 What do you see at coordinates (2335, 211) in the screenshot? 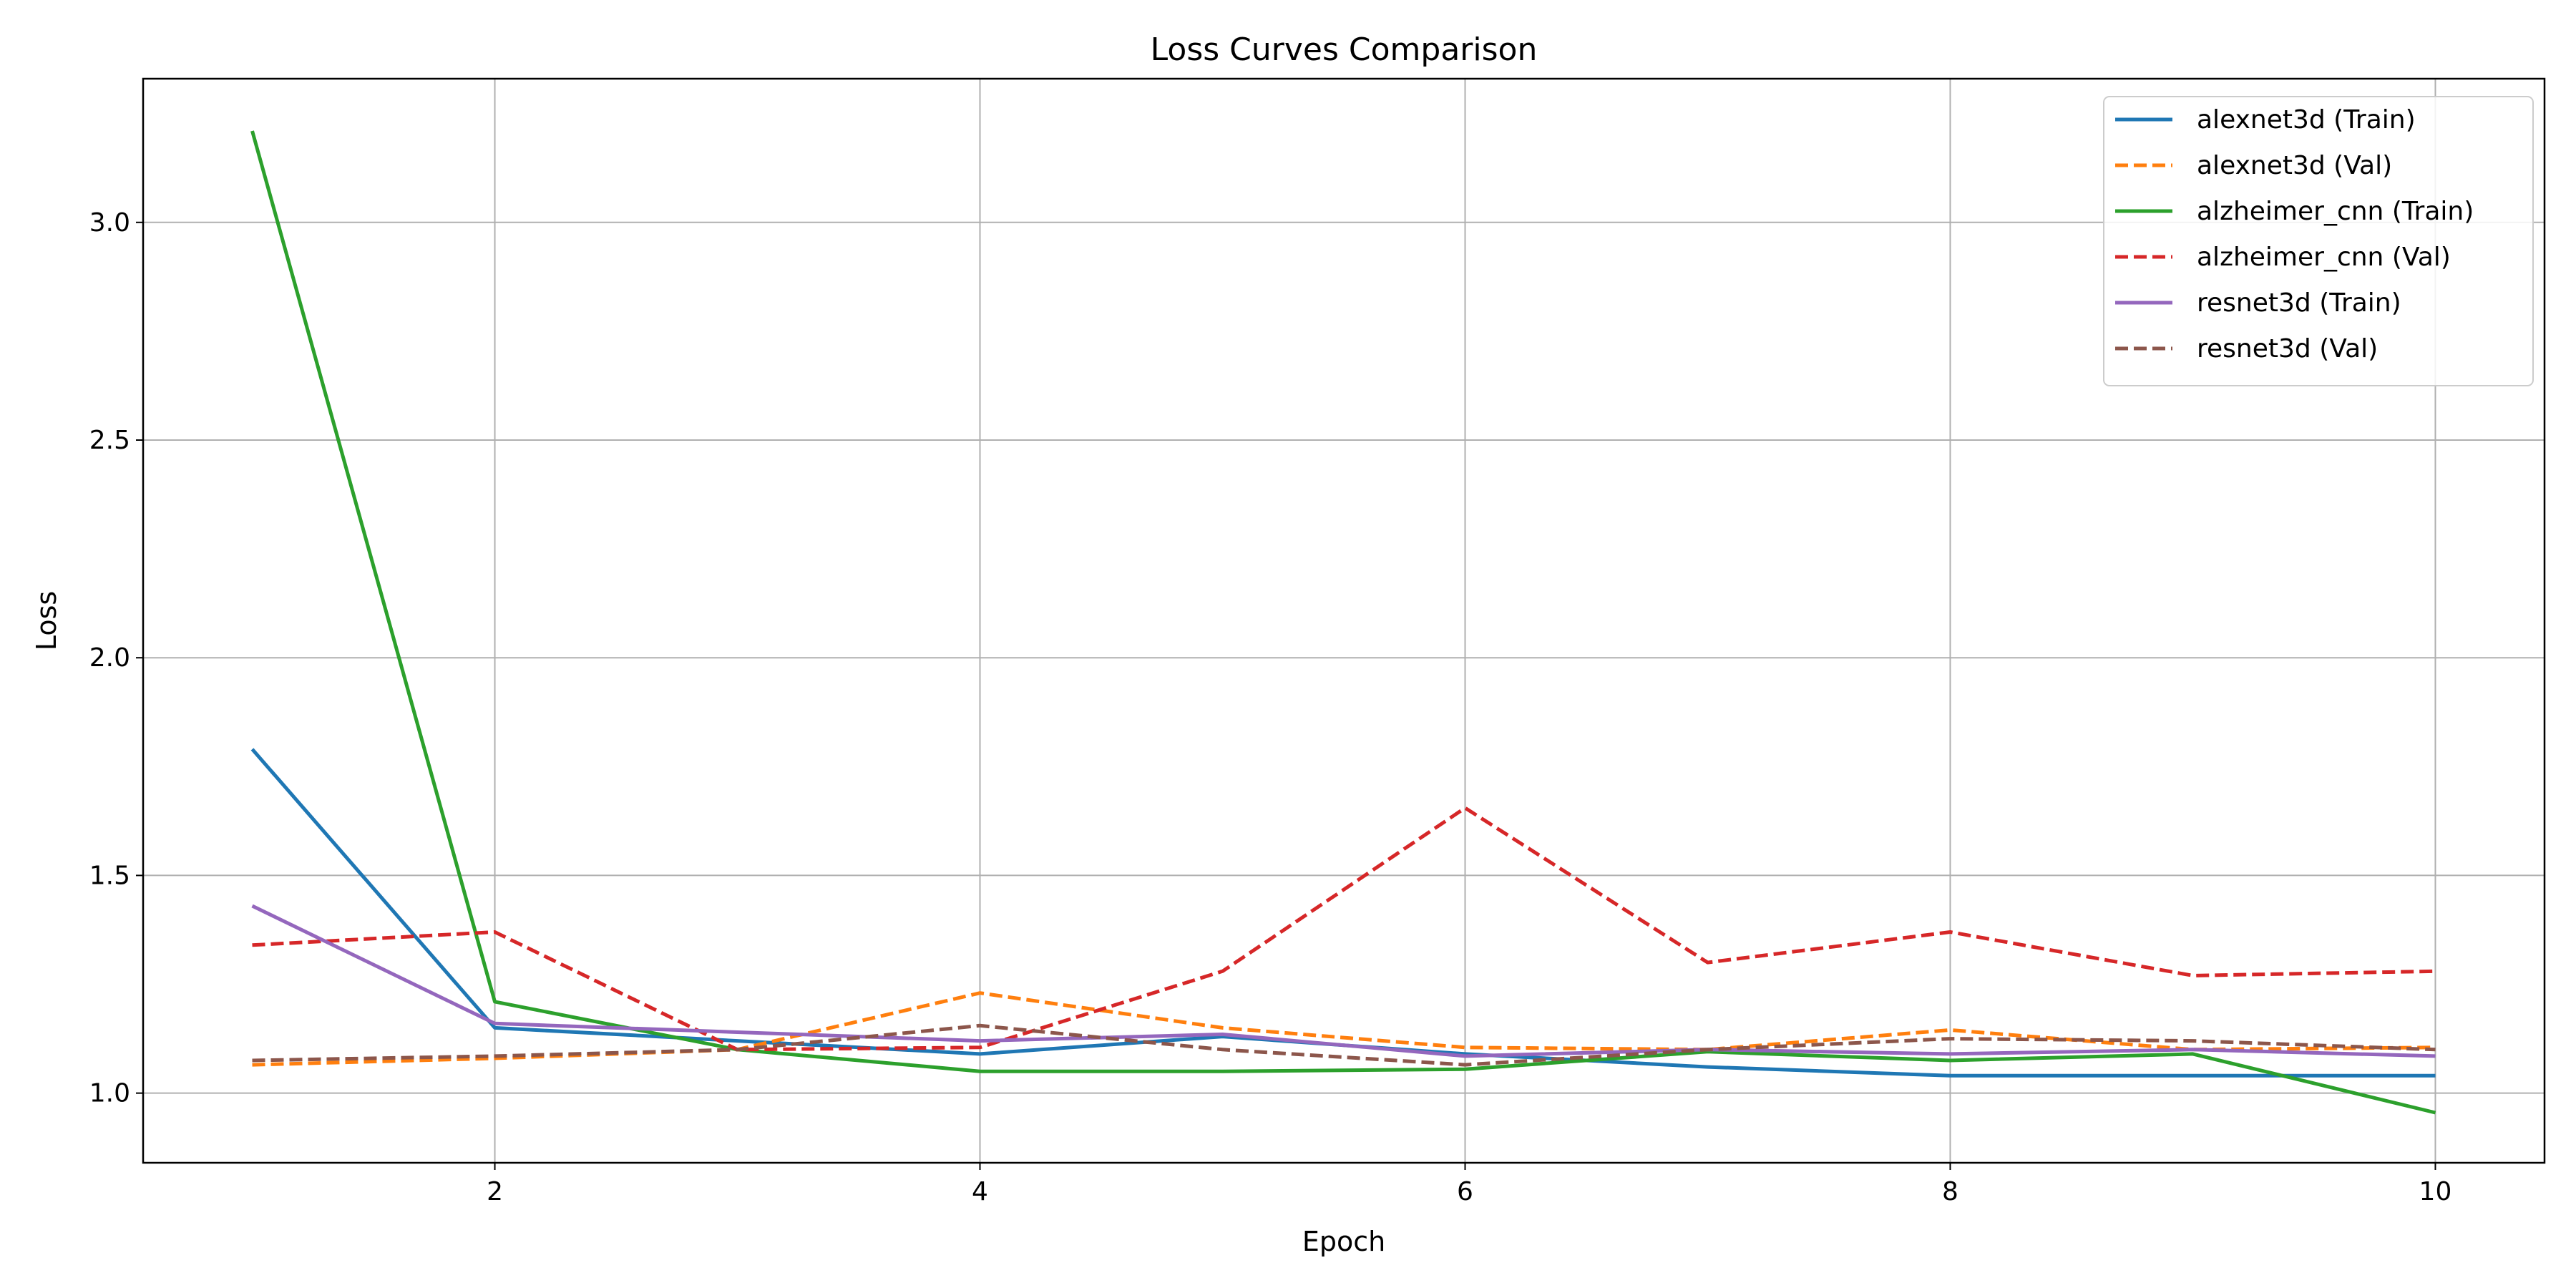
I see `legend-label: alzheimer_cnn (Train)` at bounding box center [2335, 211].